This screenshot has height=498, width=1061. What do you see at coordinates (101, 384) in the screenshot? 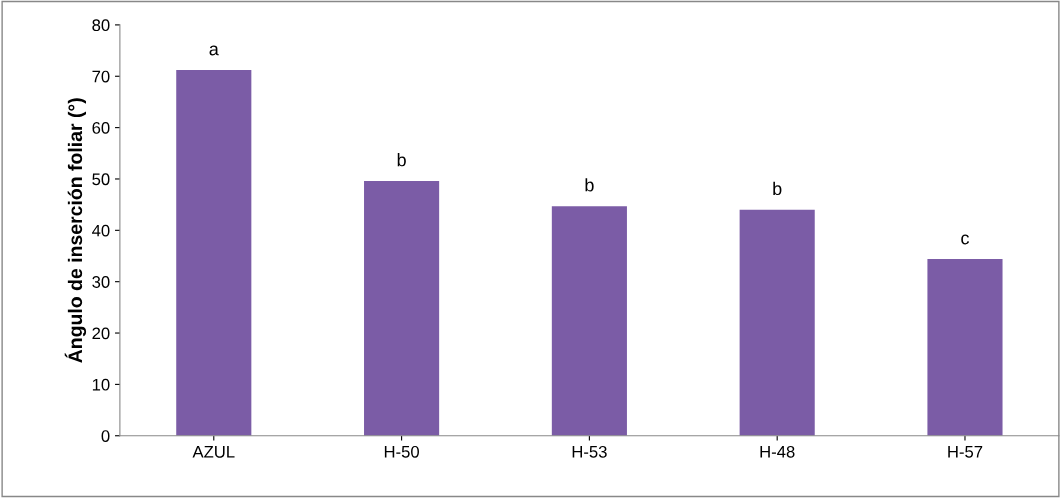
I see `y-tick-label: 10` at bounding box center [101, 384].